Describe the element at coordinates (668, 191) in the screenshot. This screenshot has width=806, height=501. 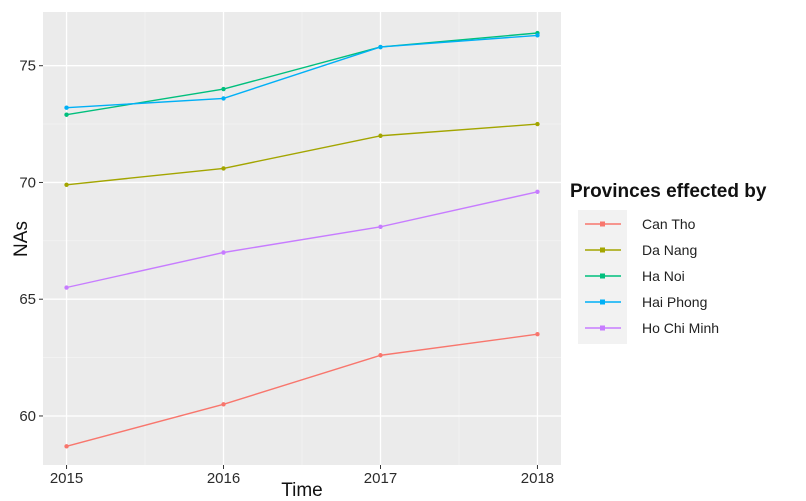
I see `legend-title: Provinces effected by` at that location.